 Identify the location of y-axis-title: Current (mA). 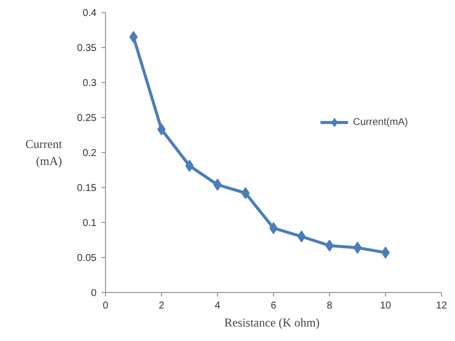
(44, 152).